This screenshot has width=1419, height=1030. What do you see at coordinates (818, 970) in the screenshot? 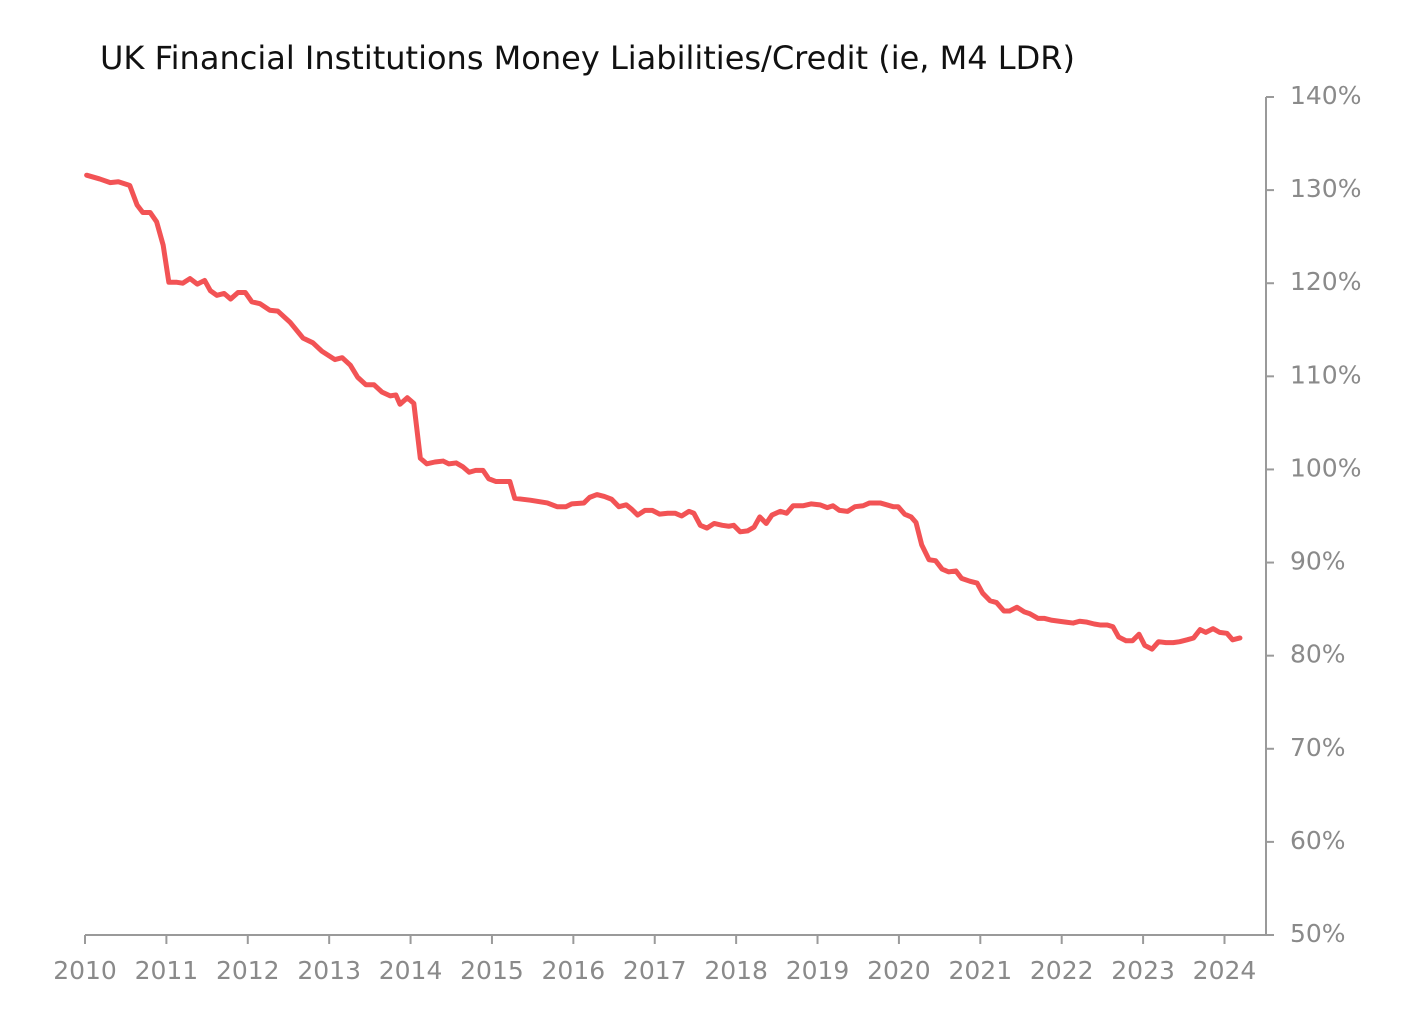
I see `x-tick-label: 2019` at bounding box center [818, 970].